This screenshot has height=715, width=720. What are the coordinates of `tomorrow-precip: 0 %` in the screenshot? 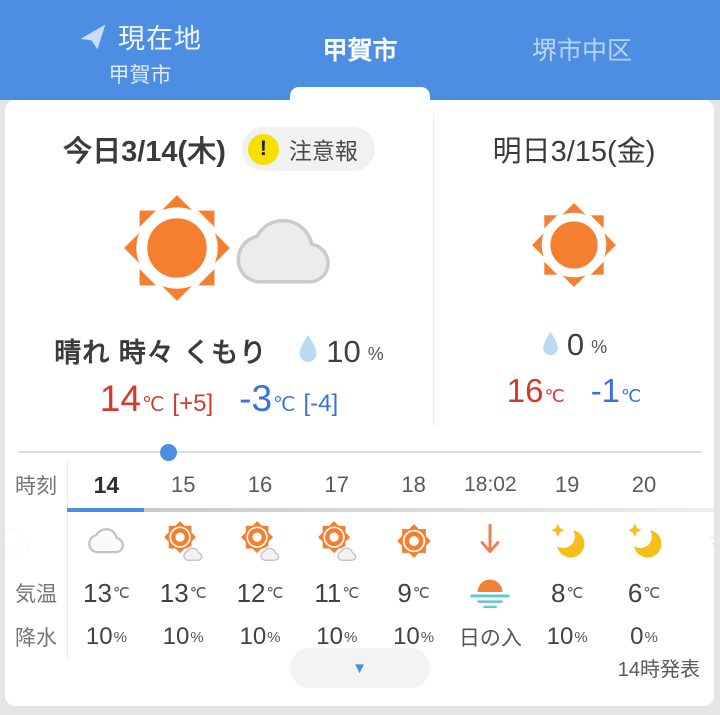 It's located at (574, 344).